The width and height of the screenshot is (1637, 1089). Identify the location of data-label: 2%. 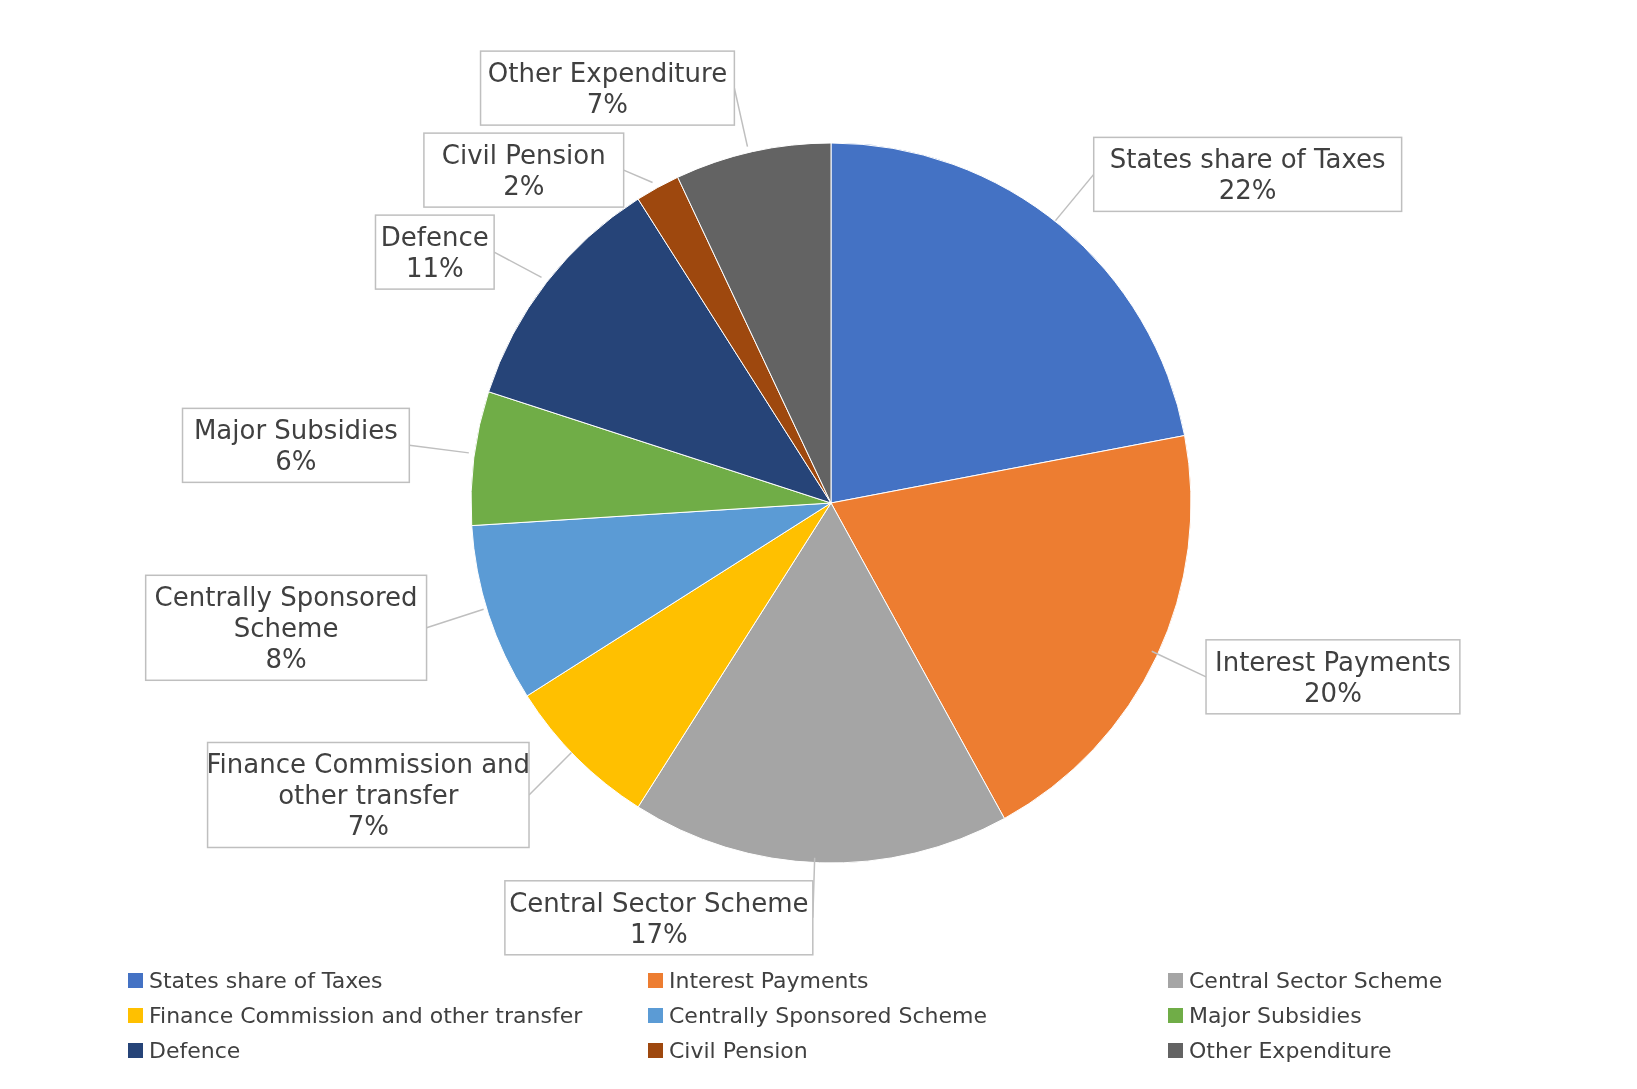
(524, 186).